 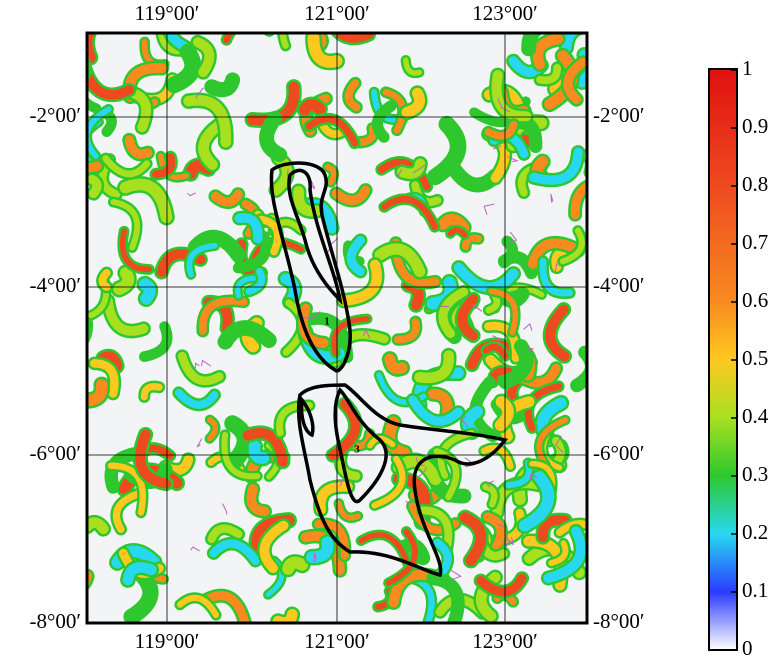 I want to click on colorbar-tick-label: 0.5, so click(x=755, y=358).